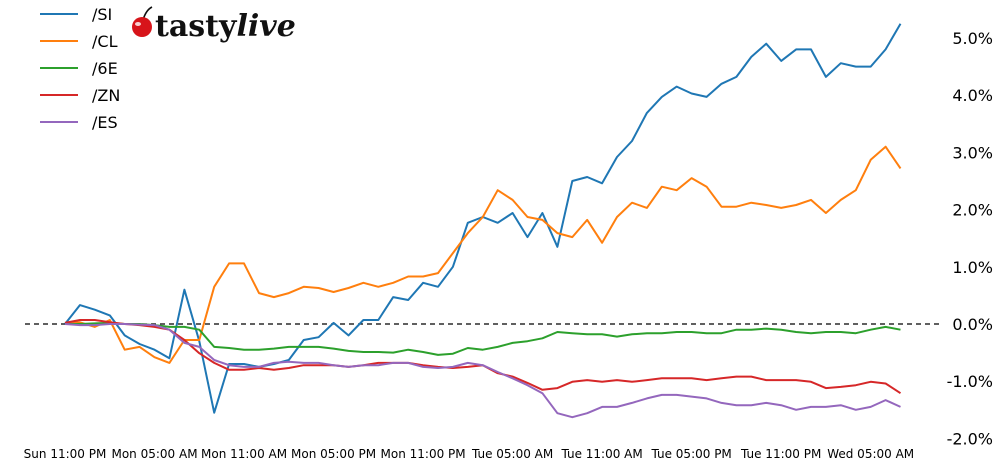 The height and width of the screenshot is (465, 1000). Describe the element at coordinates (225, 26) in the screenshot. I see `logo-text: tastylive` at that location.